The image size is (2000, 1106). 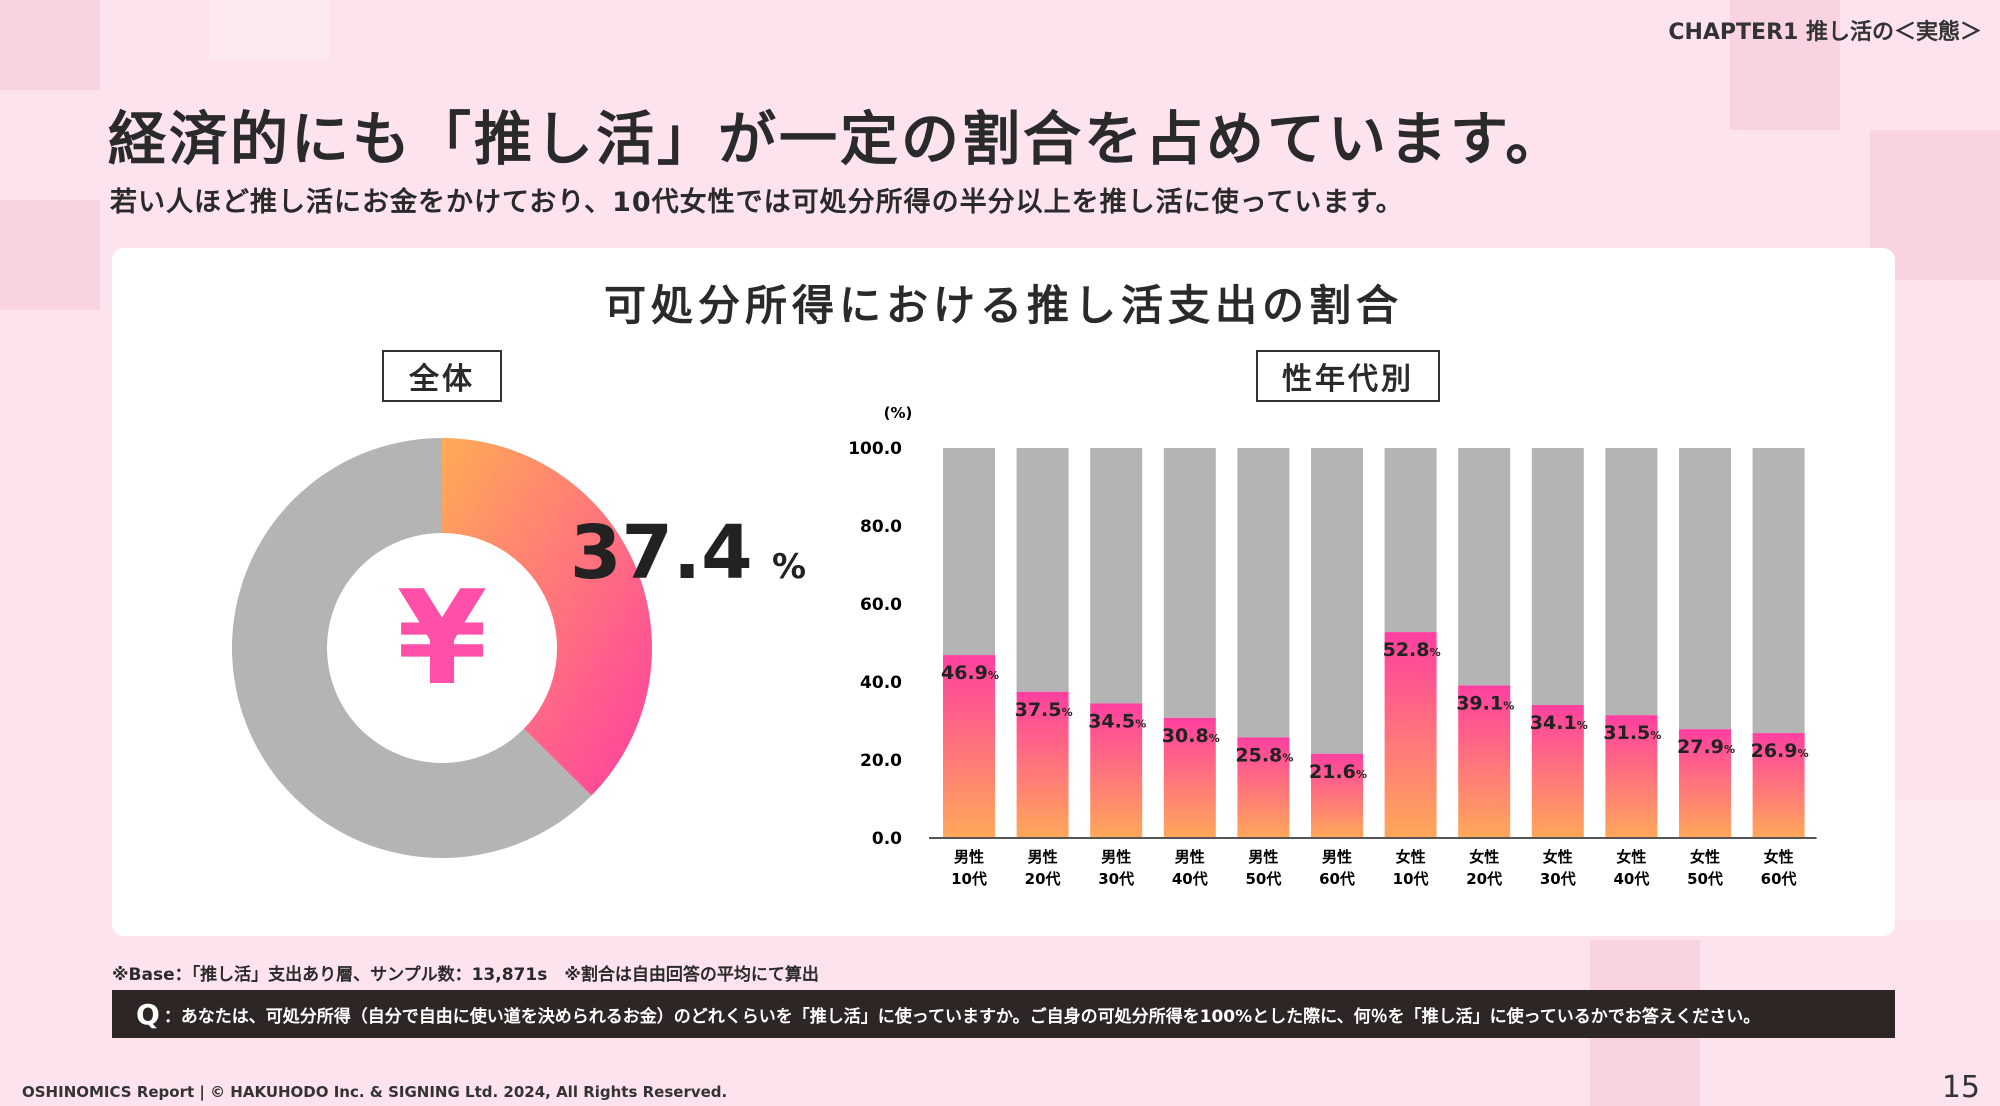 I want to click on y-tick-label: 60.0, so click(x=881, y=605).